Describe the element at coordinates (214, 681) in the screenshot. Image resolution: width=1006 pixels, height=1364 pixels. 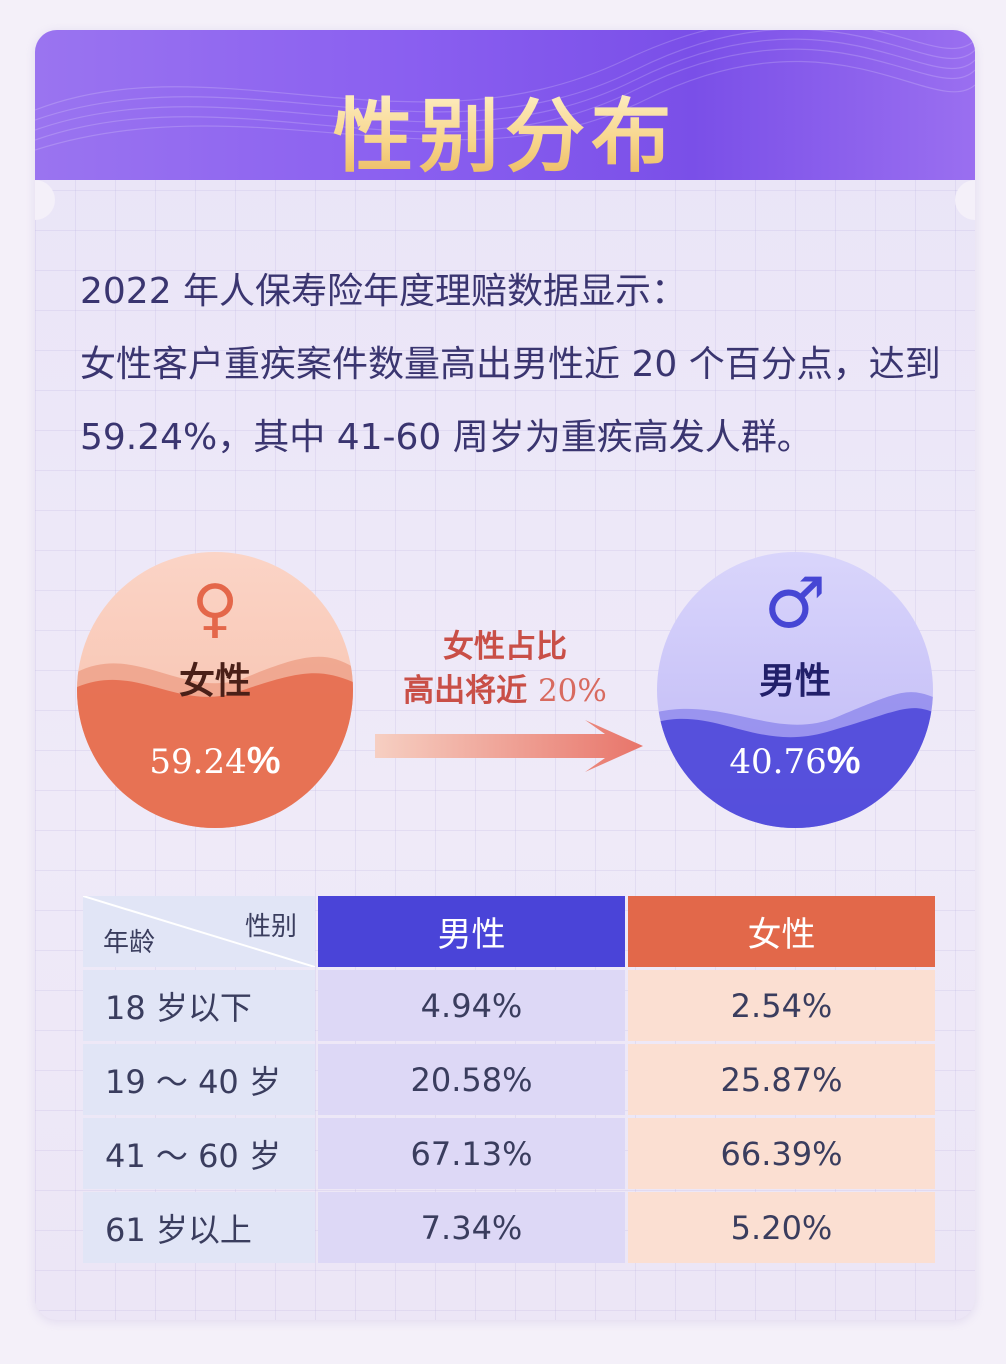
I see `female-label: 女性` at that location.